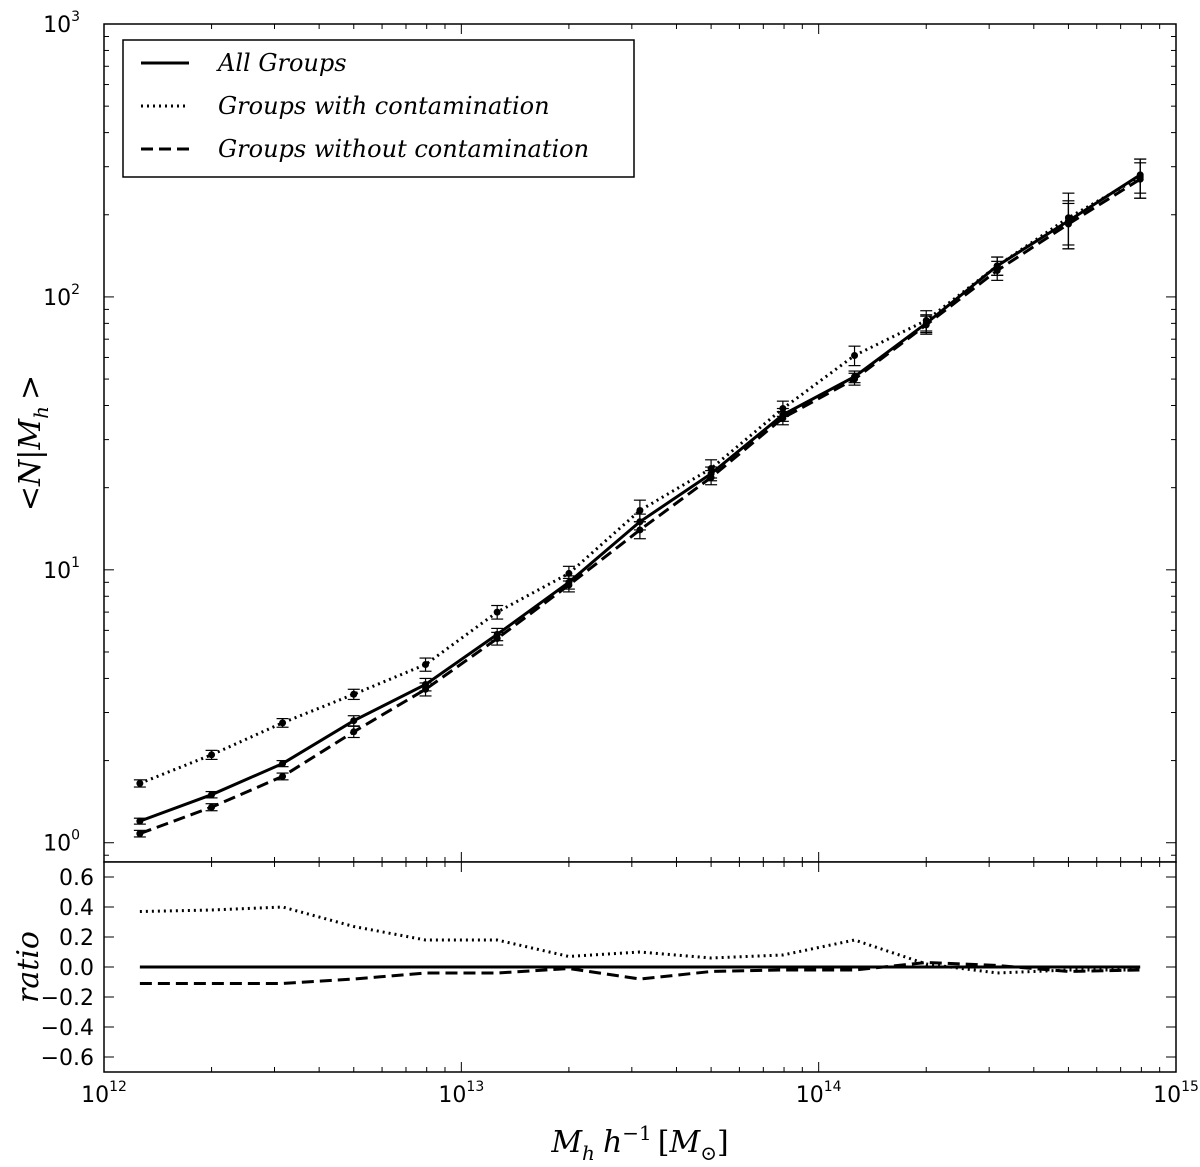  Describe the element at coordinates (566, 1142) in the screenshot. I see `xlabel-m: M` at that location.